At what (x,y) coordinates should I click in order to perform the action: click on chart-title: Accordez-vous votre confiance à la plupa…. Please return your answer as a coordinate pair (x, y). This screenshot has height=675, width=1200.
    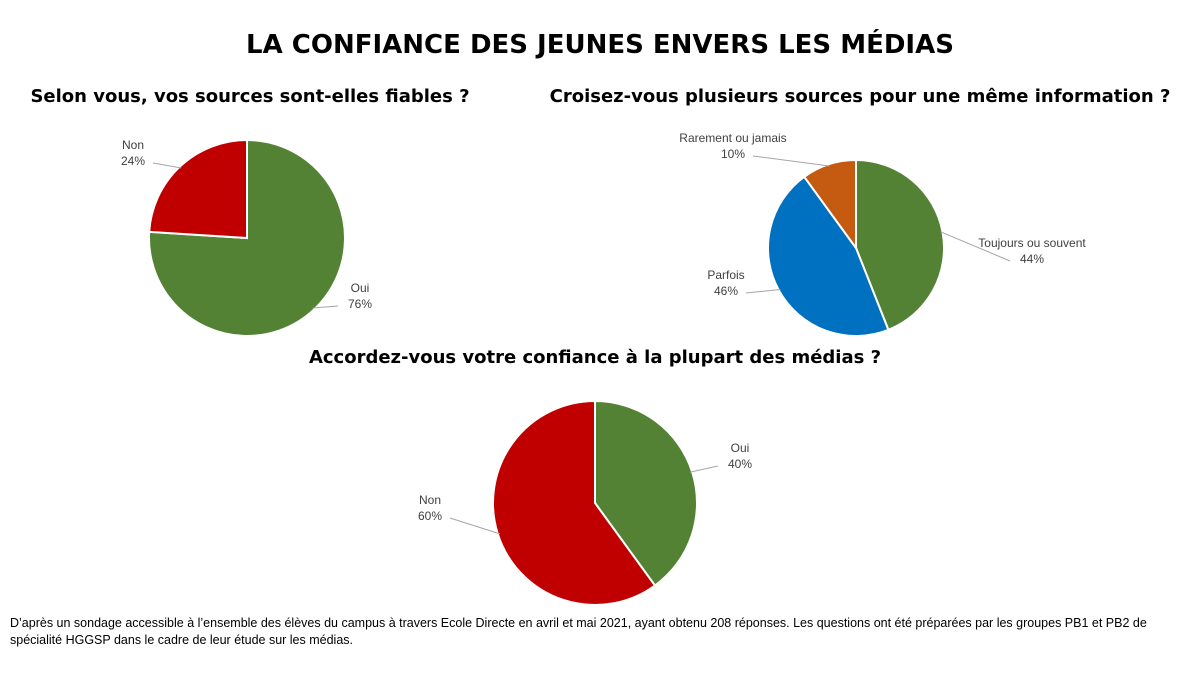
    Looking at the image, I should click on (595, 357).